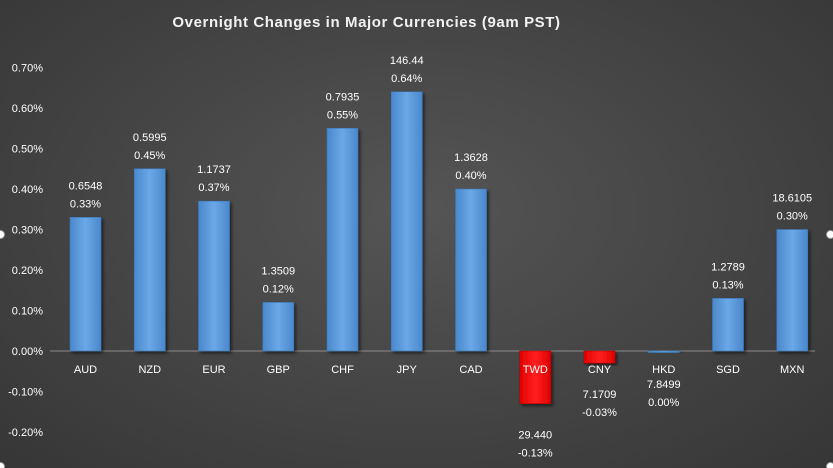  Describe the element at coordinates (278, 289) in the screenshot. I see `data-label-percent: 0.12%` at that location.